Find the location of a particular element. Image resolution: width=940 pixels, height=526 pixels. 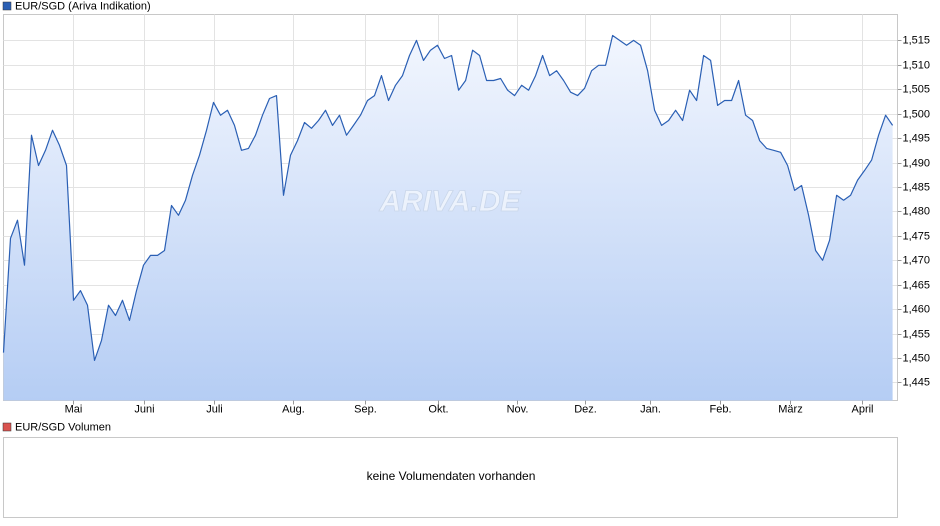

legend-label: EUR/SGD Volumen is located at coordinates (63, 427).